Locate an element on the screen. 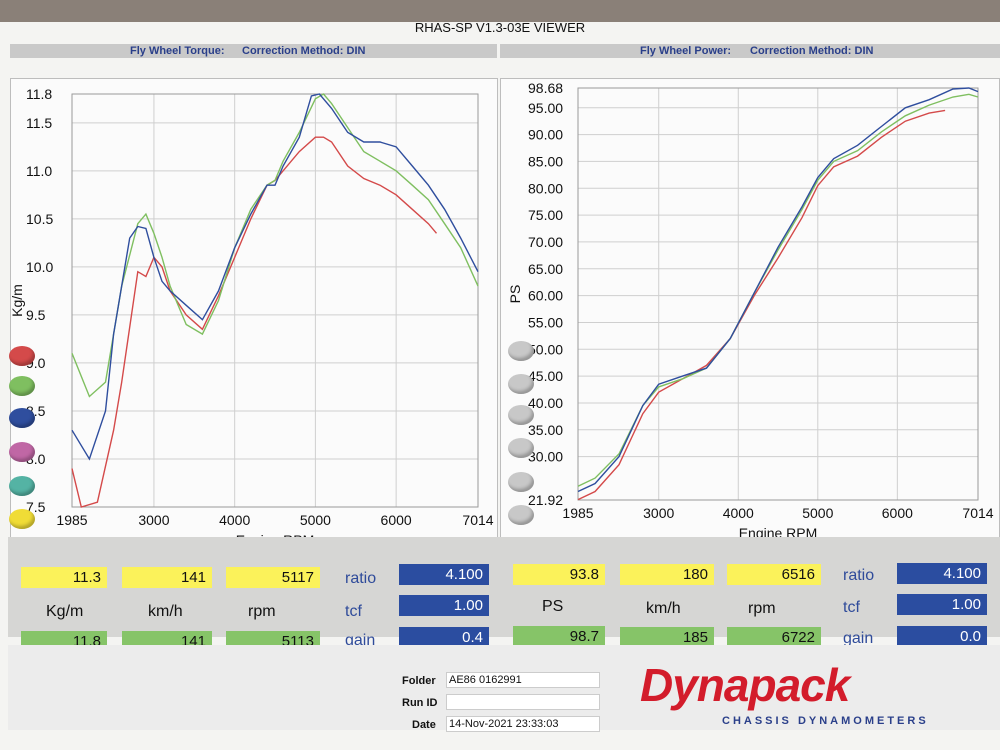 The image size is (1000, 750). run-id-label: Run ID is located at coordinates (420, 703).